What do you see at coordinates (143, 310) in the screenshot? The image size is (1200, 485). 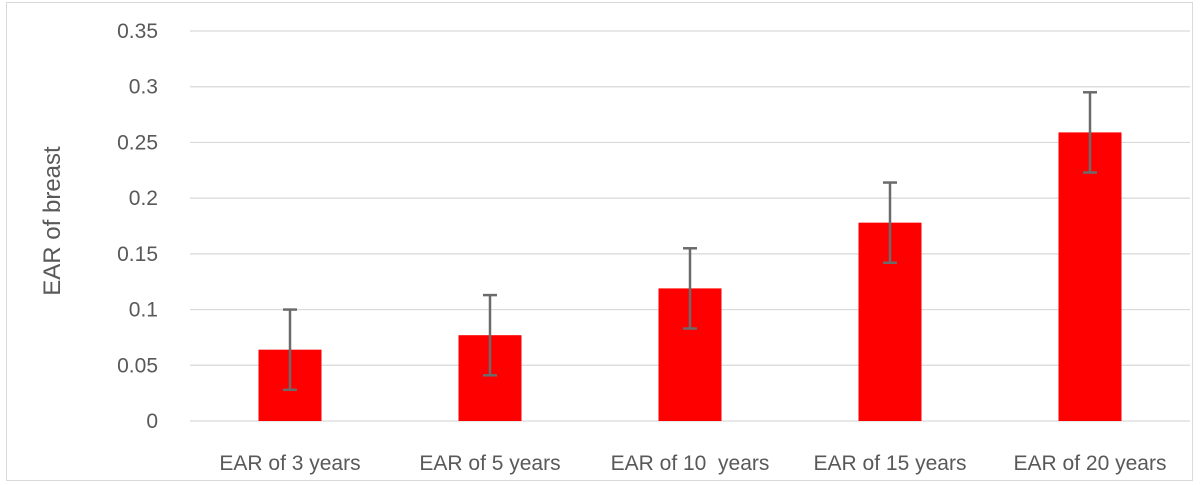 I see `y-tick-label: 0.1` at bounding box center [143, 310].